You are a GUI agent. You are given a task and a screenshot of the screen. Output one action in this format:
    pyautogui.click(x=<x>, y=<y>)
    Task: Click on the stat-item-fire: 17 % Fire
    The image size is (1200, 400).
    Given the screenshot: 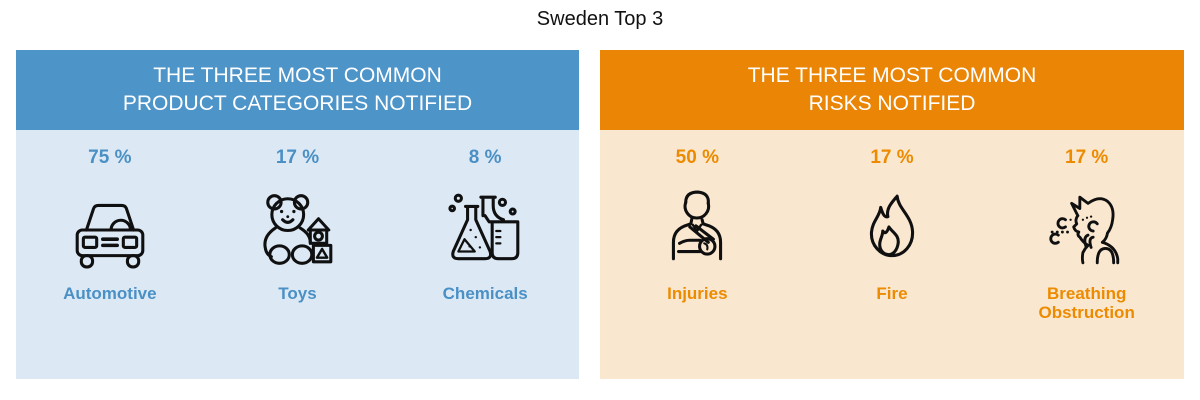 What is the action you would take?
    pyautogui.click(x=892, y=254)
    